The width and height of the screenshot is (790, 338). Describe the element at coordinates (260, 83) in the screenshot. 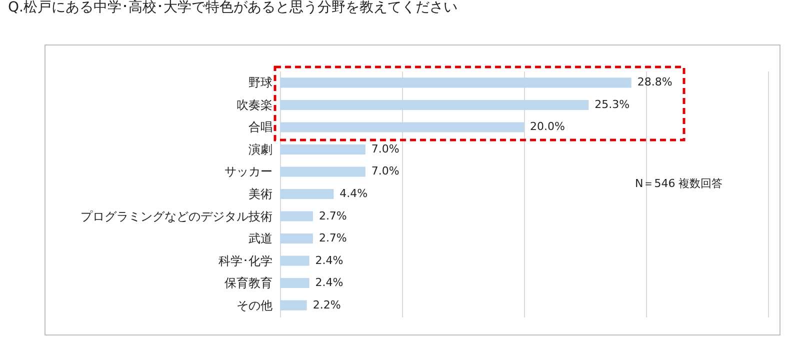

I see `y-tick-label: 野球` at that location.